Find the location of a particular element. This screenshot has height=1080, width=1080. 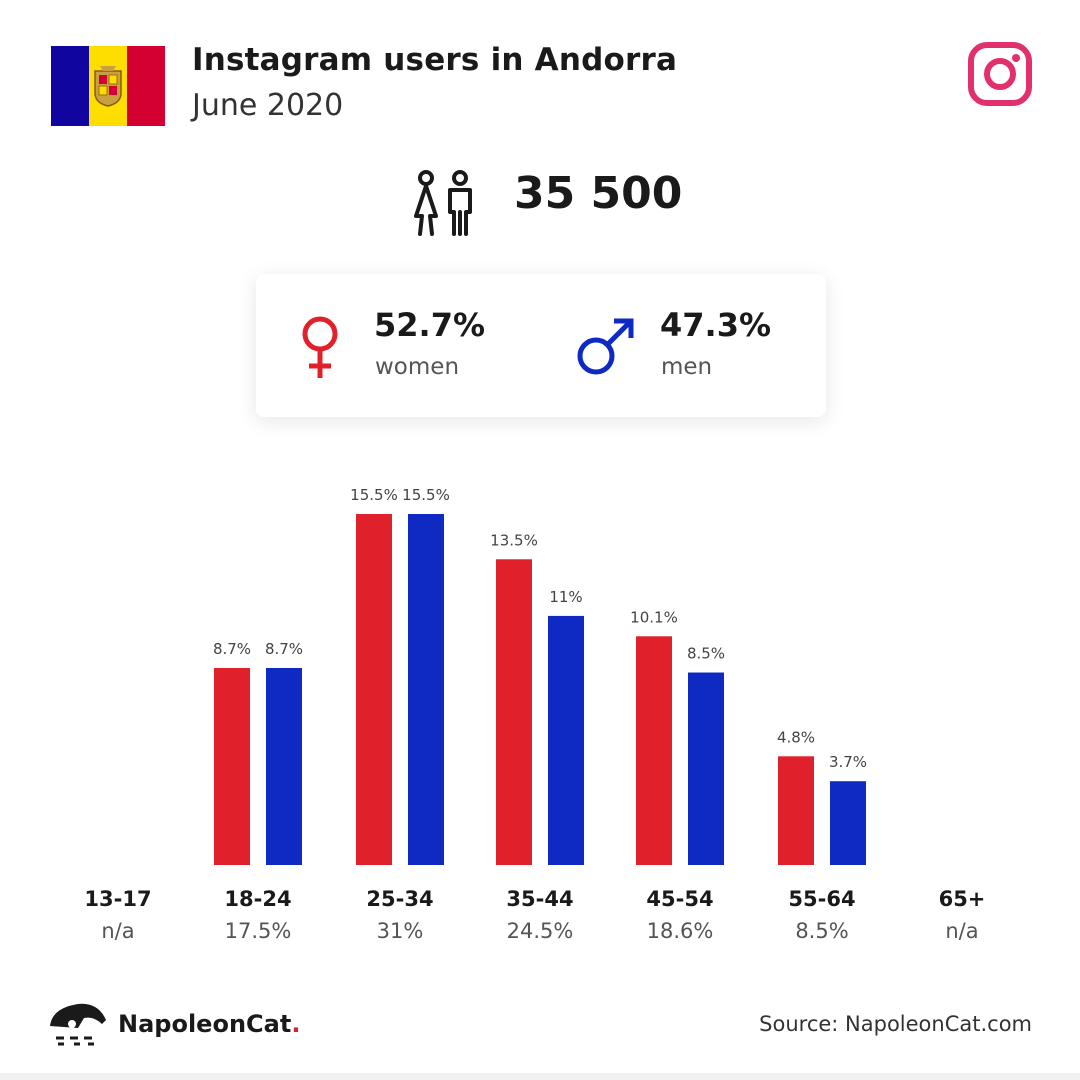

bar-value-label-women-18-24: 8.7% is located at coordinates (232, 649).